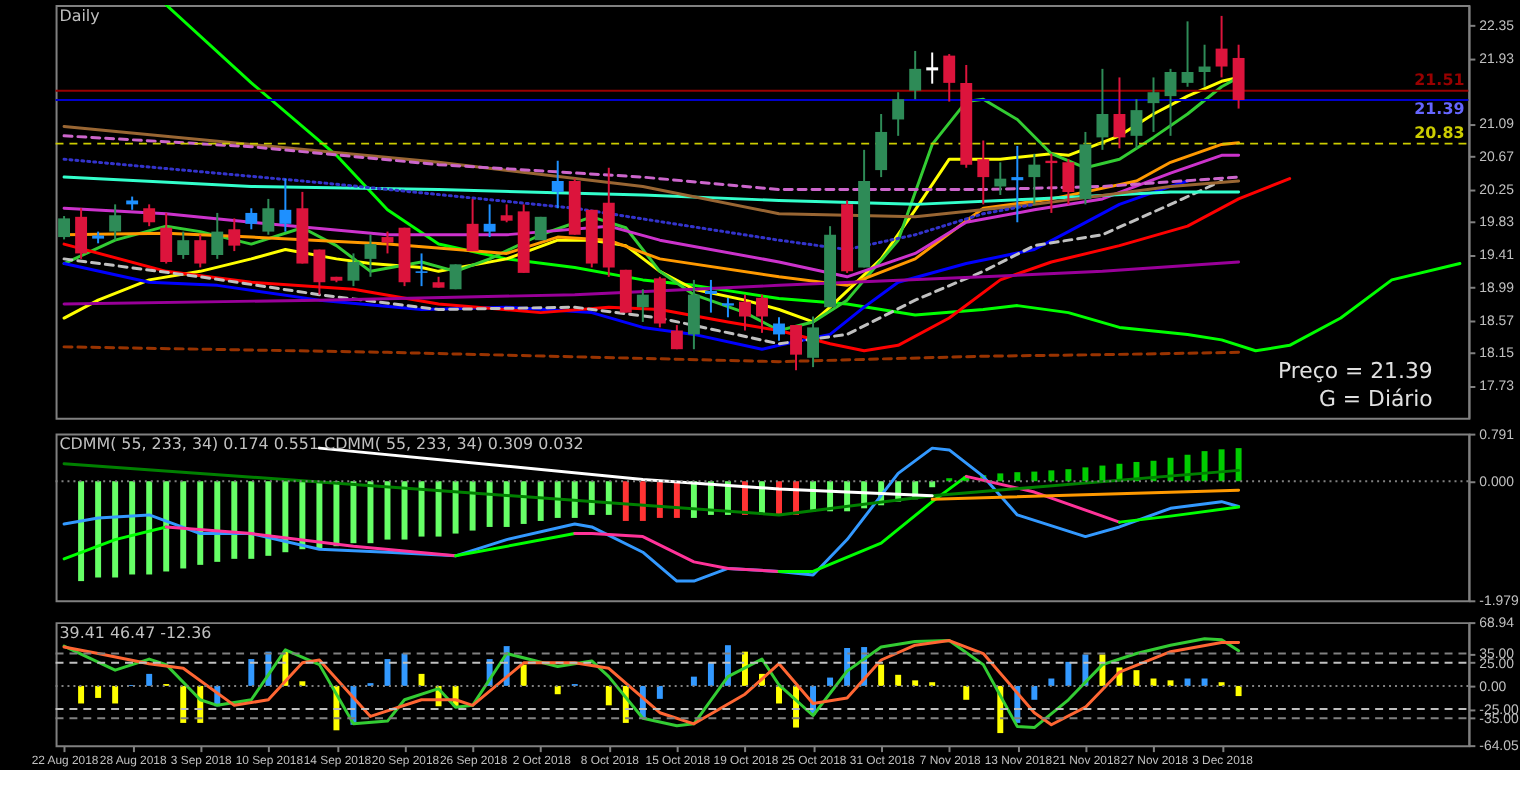 This screenshot has height=786, width=1520. What do you see at coordinates (321, 444) in the screenshot?
I see `chart-title: CDMM( 55, 233, 34) 0.174 0.551 CDMM( 55, 233, 34) 0.309 0.032` at bounding box center [321, 444].